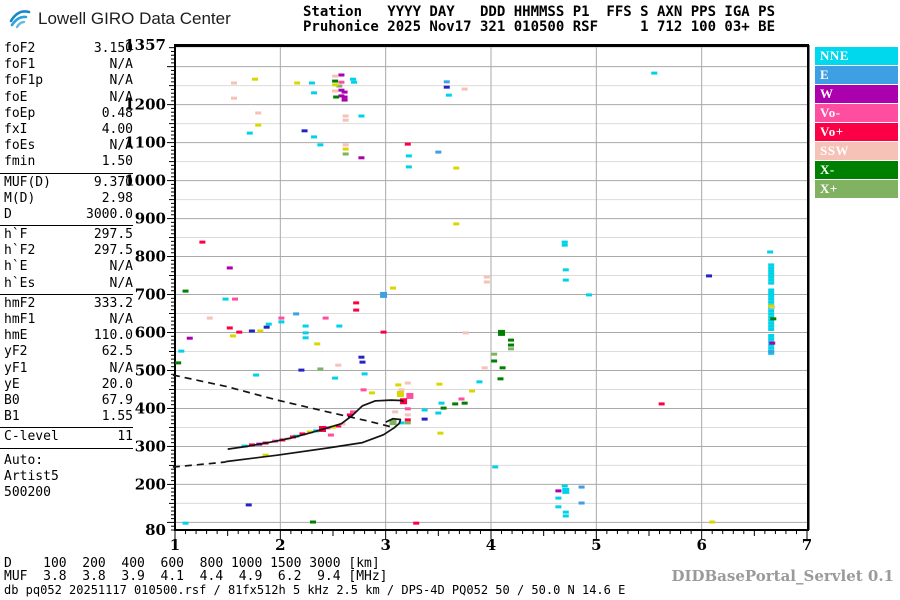  Describe the element at coordinates (27, 182) in the screenshot. I see `param-label: MUF(D)` at that location.